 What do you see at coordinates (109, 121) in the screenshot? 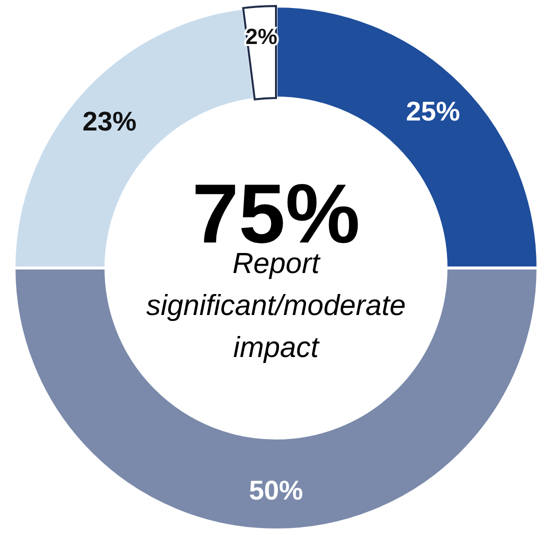
I see `data-label: 23%` at bounding box center [109, 121].